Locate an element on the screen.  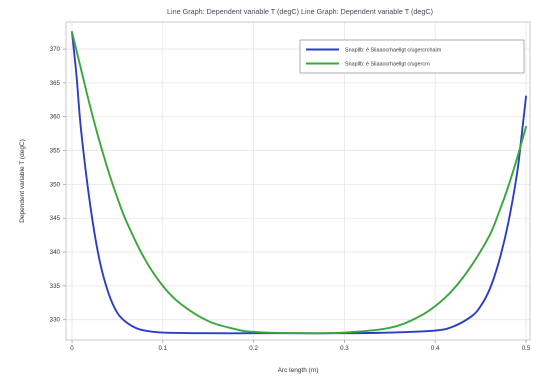
y-tick-label: 345 is located at coordinates (55, 218).